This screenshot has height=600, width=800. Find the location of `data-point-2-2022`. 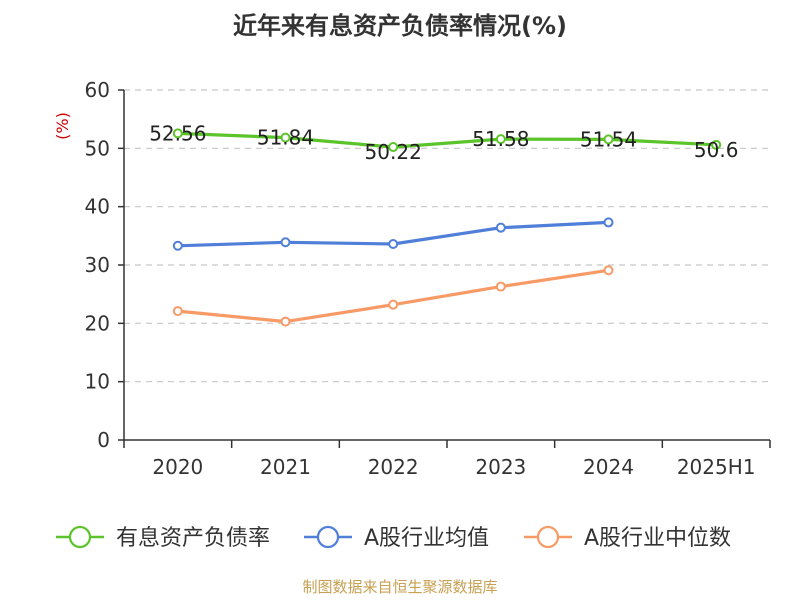

data-point-2-2022 is located at coordinates (393, 244).